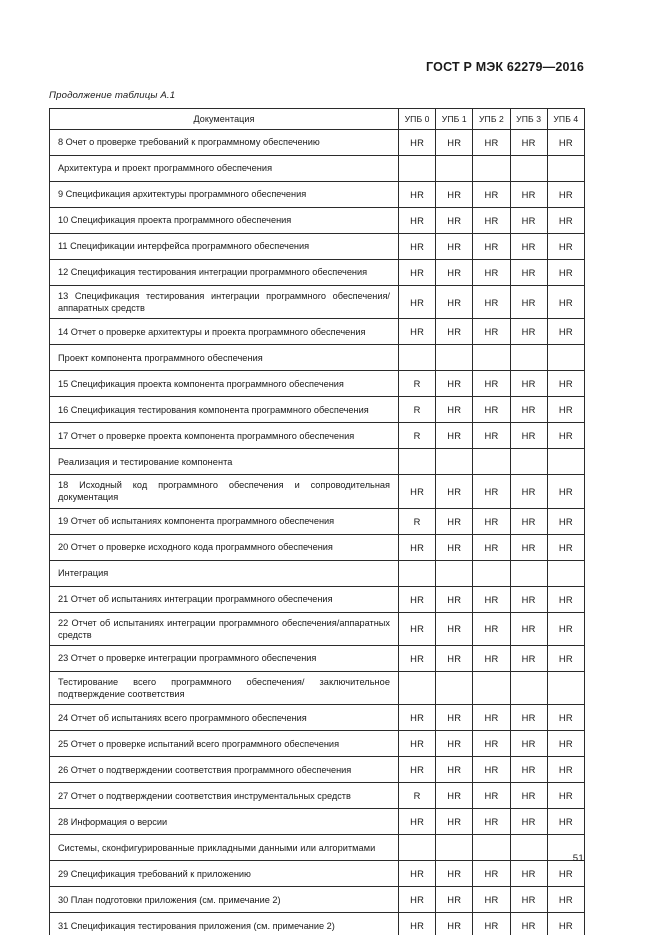 This screenshot has width=661, height=935. Describe the element at coordinates (505, 67) in the screenshot. I see `running-head: ГОСТ Р МЭК 62279—2016` at that location.